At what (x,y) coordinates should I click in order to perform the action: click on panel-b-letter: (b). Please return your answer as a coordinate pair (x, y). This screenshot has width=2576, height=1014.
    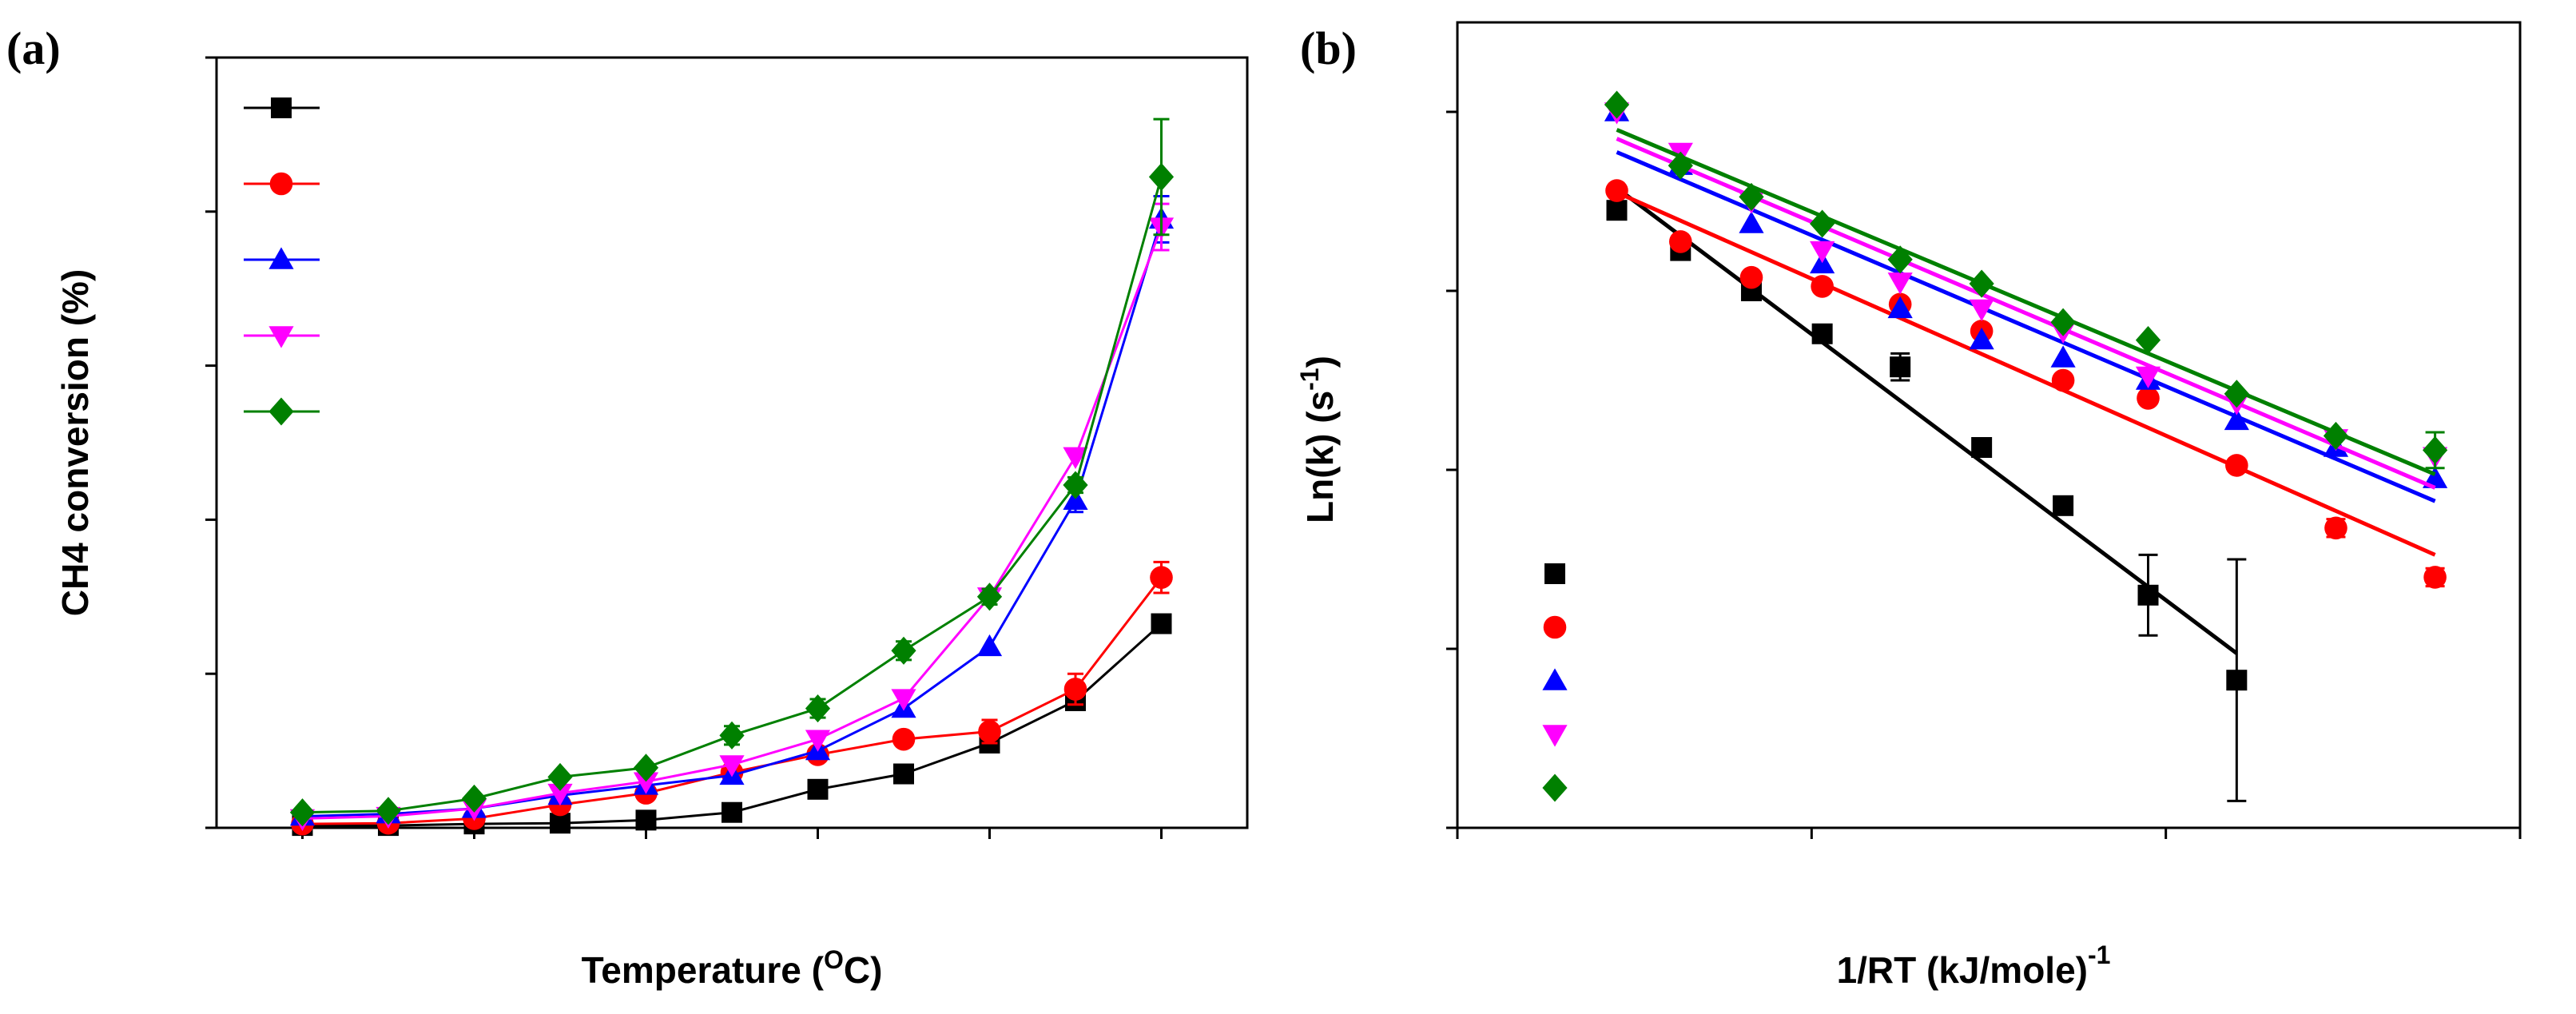
    Looking at the image, I should click on (1328, 48).